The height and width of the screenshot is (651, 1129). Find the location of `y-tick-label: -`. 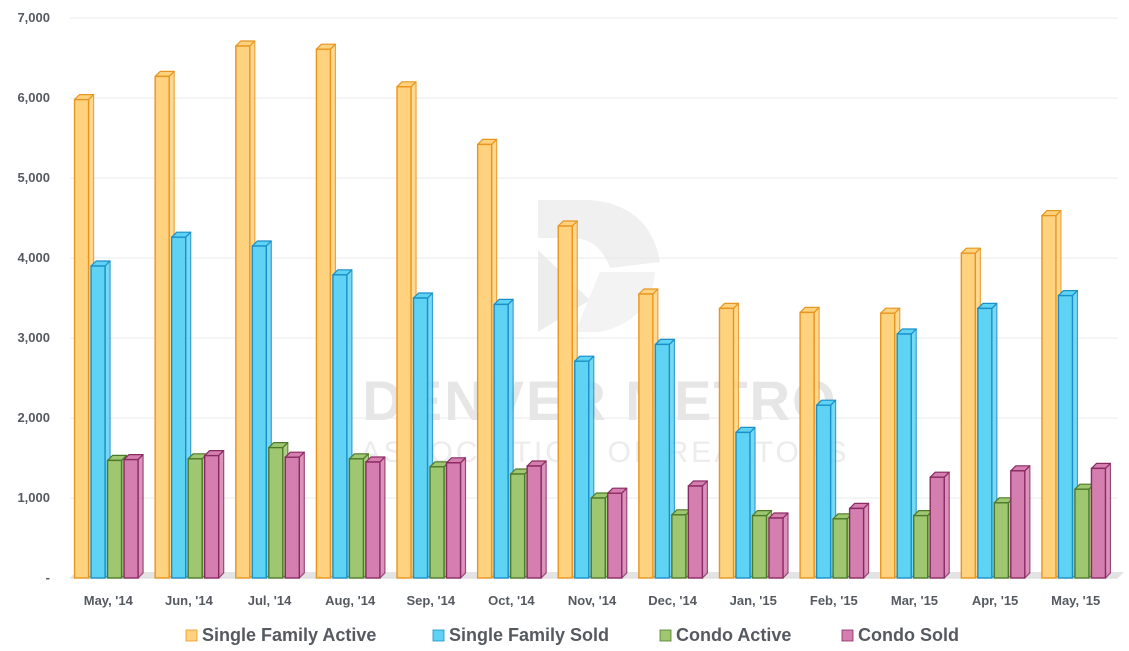

y-tick-label: - is located at coordinates (48, 577).